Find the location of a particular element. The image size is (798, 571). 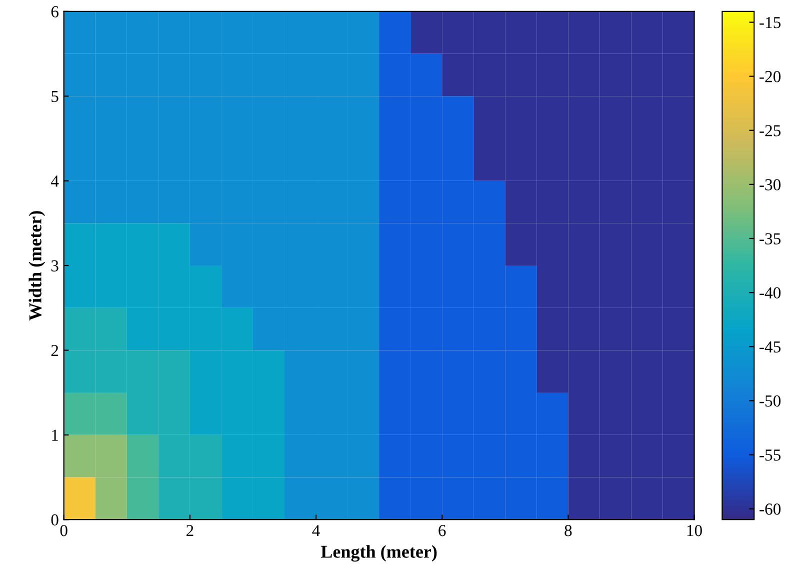

y-tick-label: 4 is located at coordinates (54, 181).